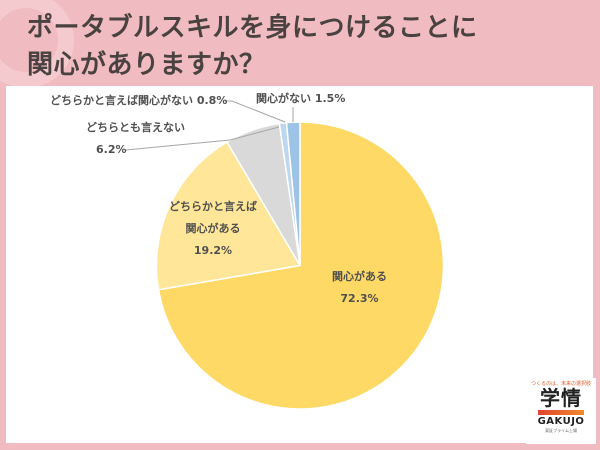 Image resolution: width=600 pixels, height=450 pixels. I want to click on gakujo-logo: つくるのは、未来の選択肢 学情 GAKUJO 東証プライム上場, so click(561, 411).